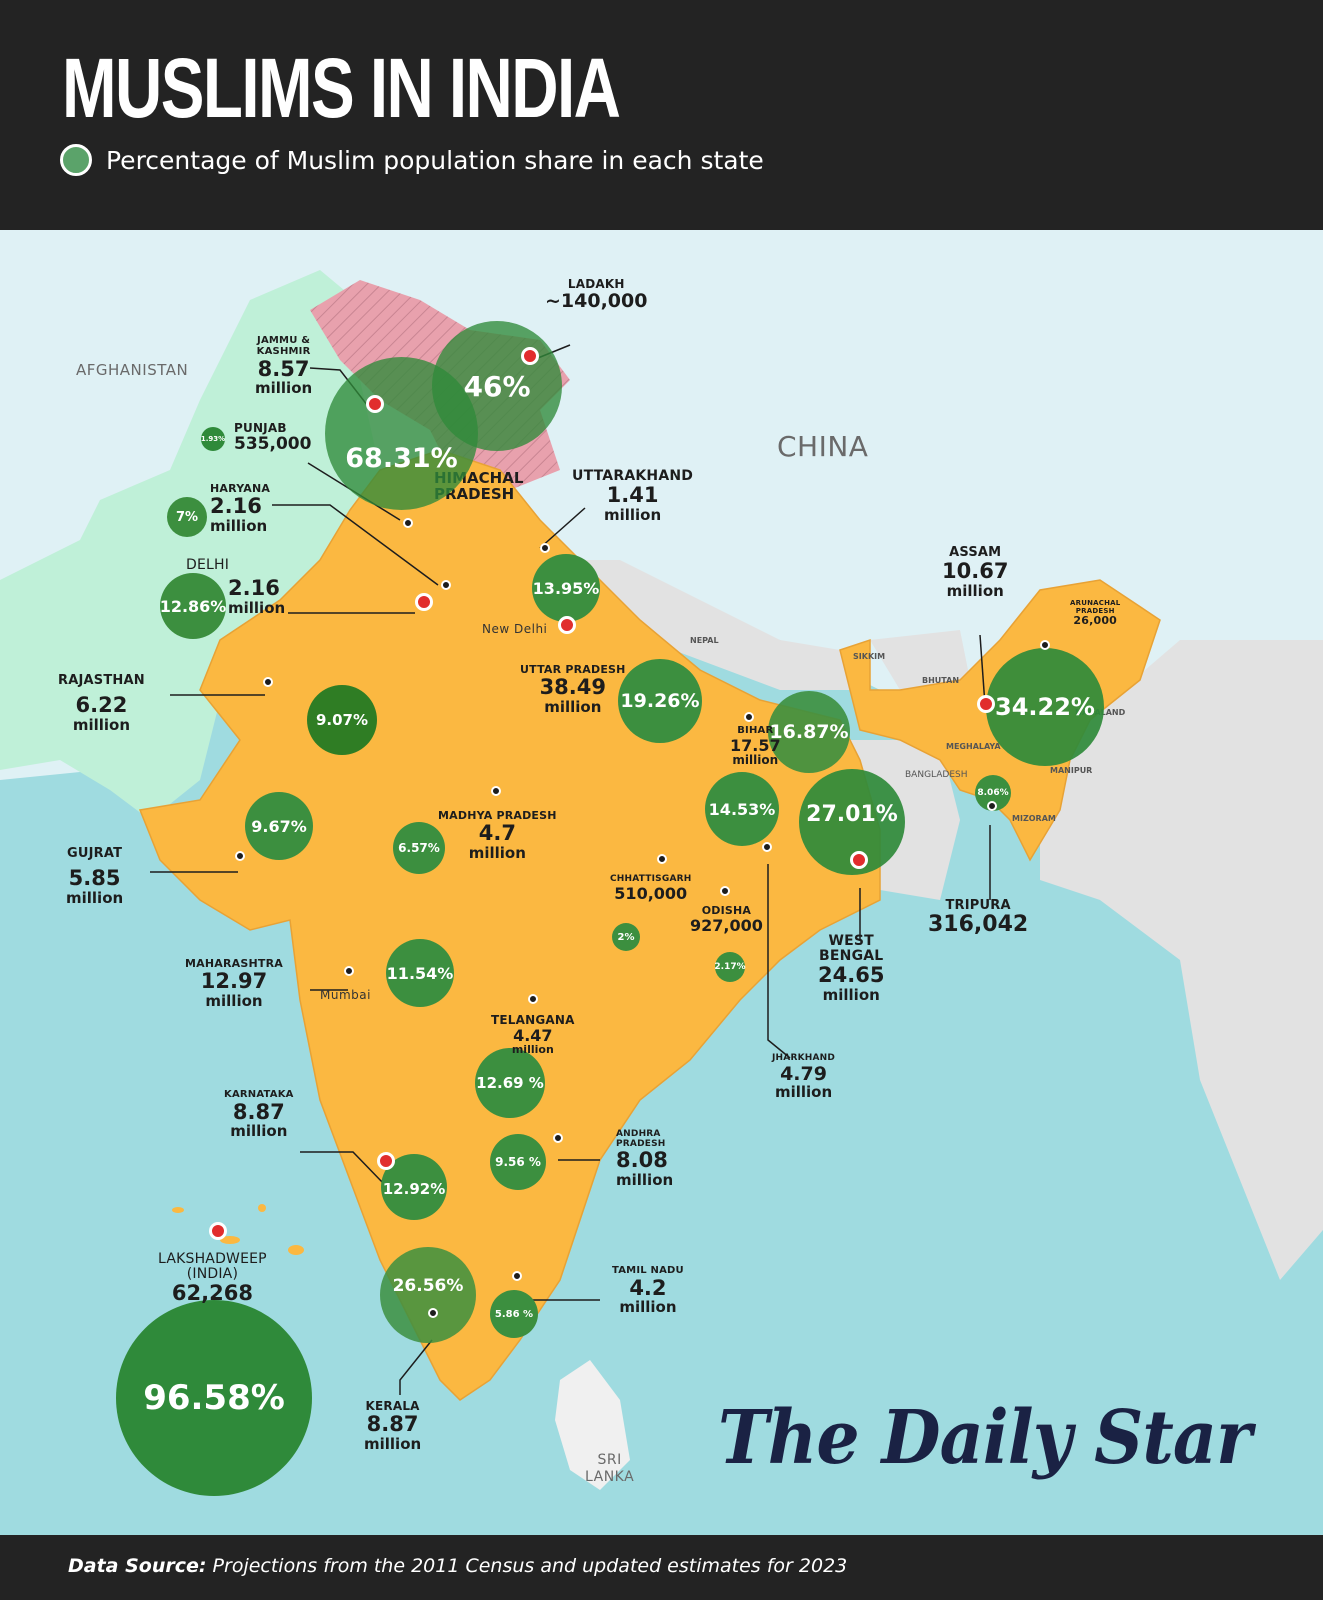  Describe the element at coordinates (936, 775) in the screenshot. I see `bangladesh-label: BANGLADESH` at that location.